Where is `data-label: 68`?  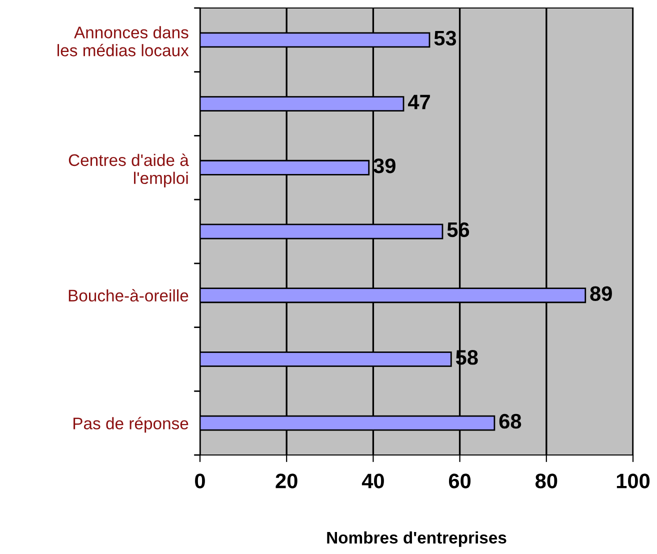
data-label: 68 is located at coordinates (510, 421).